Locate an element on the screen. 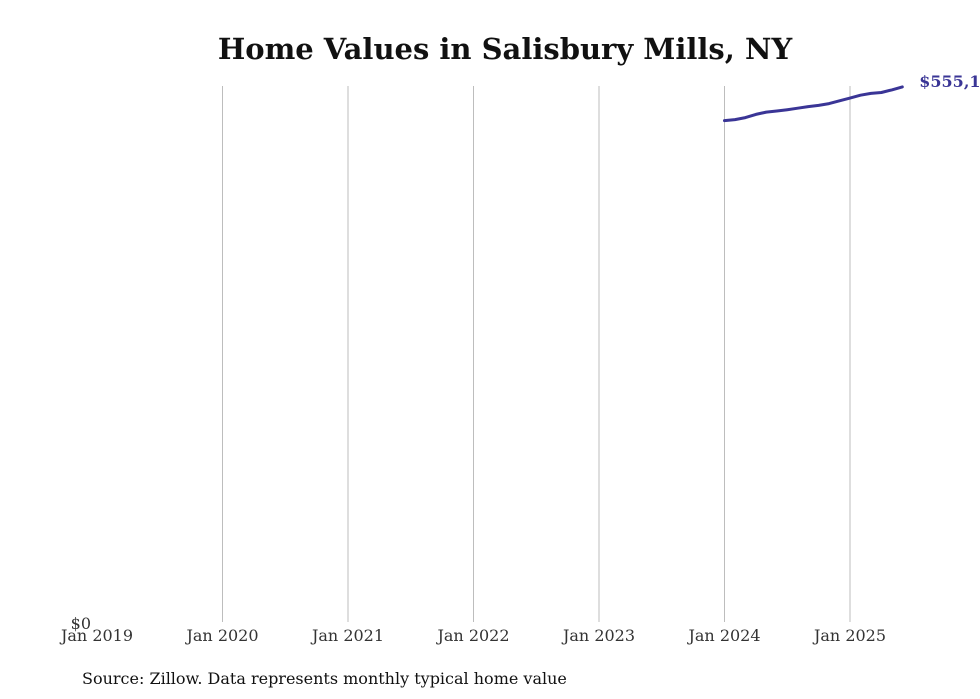 The image size is (980, 699). x-tick-label: Jan 2021 is located at coordinates (347, 635).